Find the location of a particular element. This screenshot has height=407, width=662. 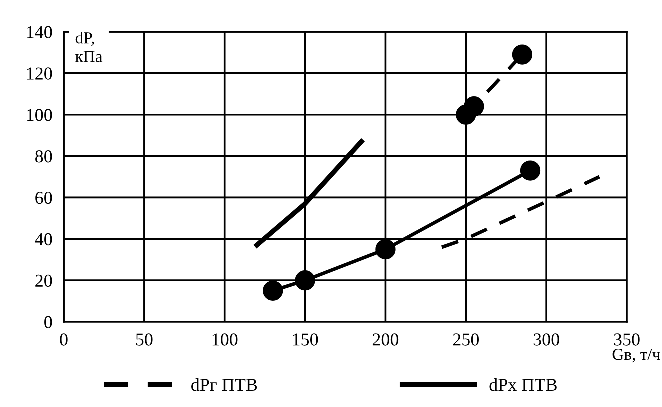

y-tick-label: 100 is located at coordinates (39, 115).